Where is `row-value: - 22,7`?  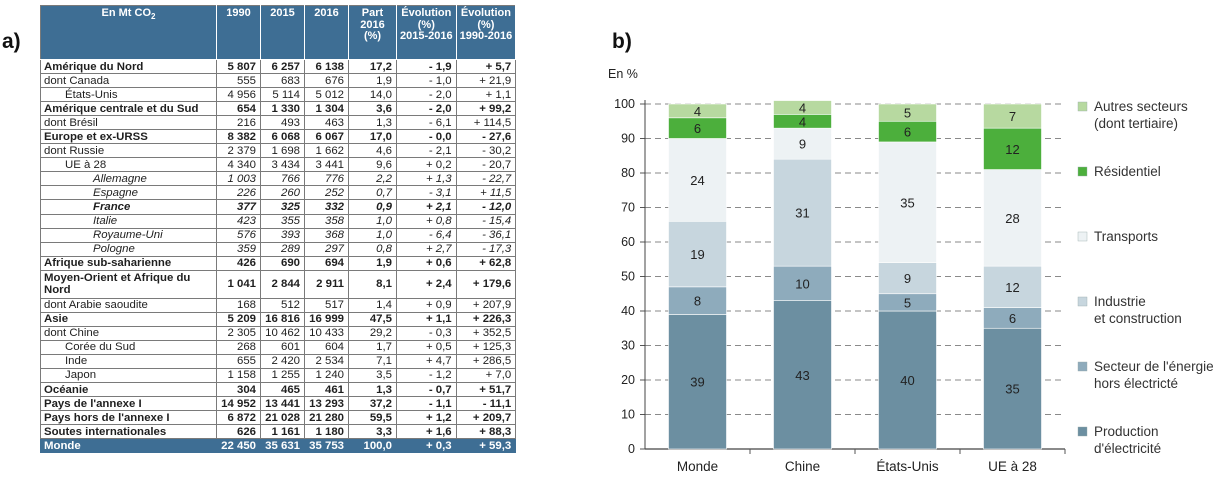
row-value: - 22,7 is located at coordinates (486, 179).